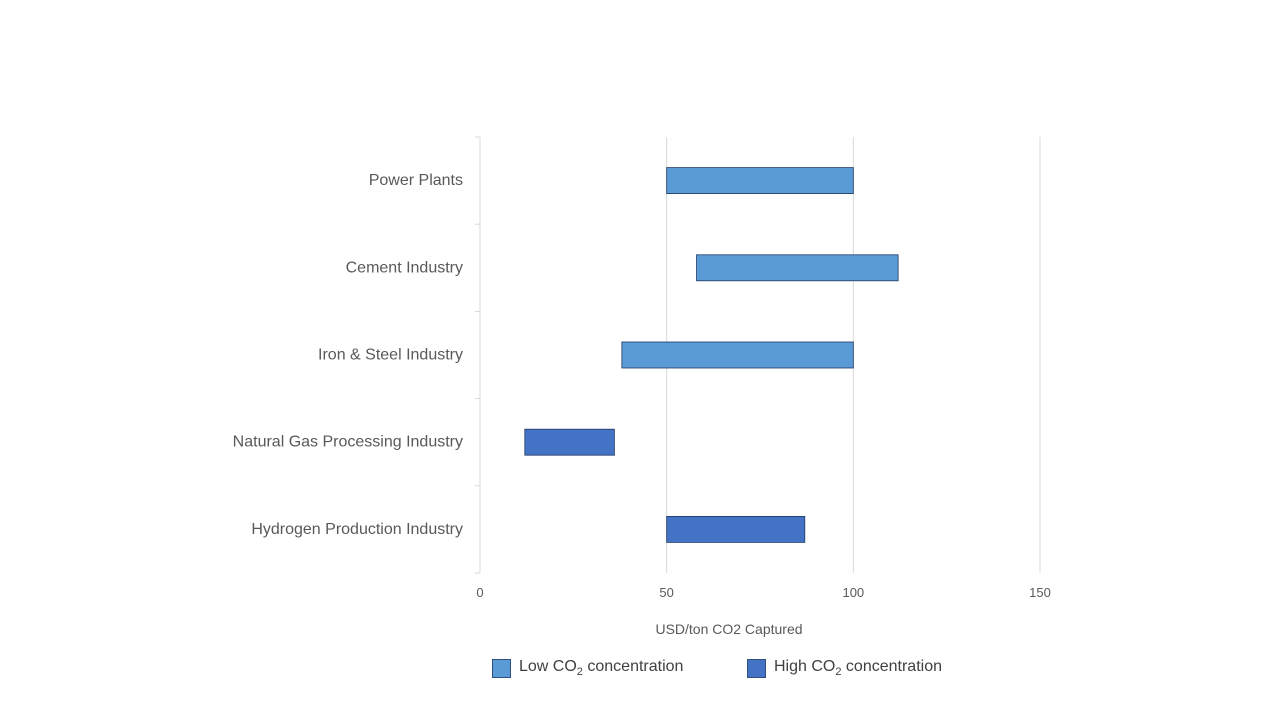 The width and height of the screenshot is (1280, 720). What do you see at coordinates (579, 672) in the screenshot?
I see `legend-low-sub: 2` at bounding box center [579, 672].